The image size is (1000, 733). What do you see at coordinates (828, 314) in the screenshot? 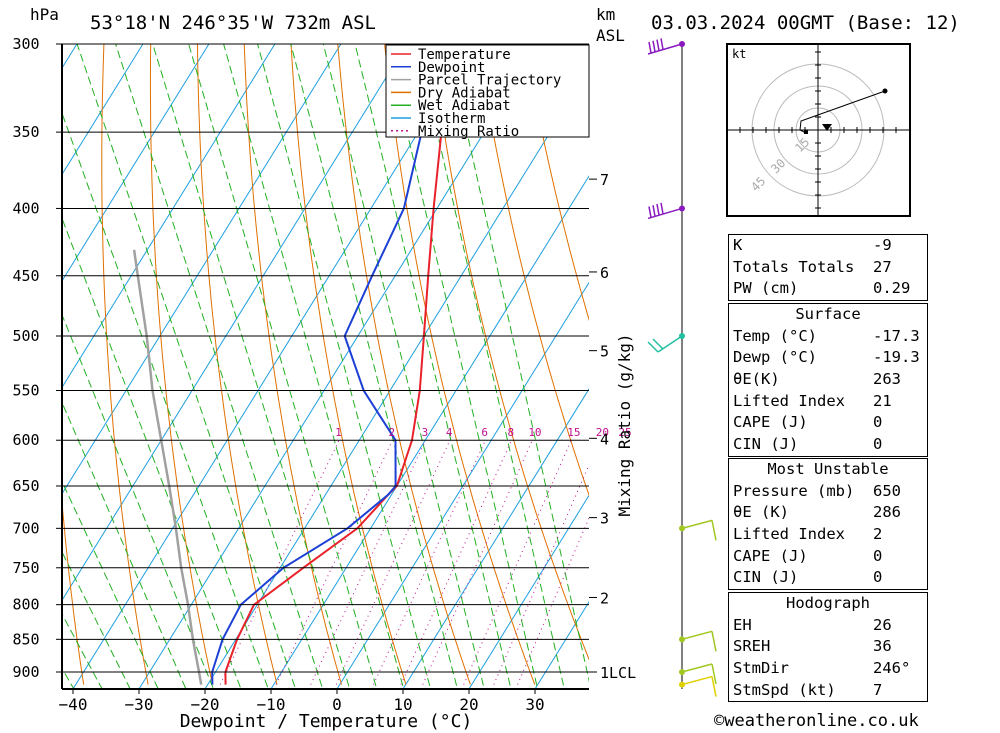
I see `surface-title: Surface` at bounding box center [828, 314].